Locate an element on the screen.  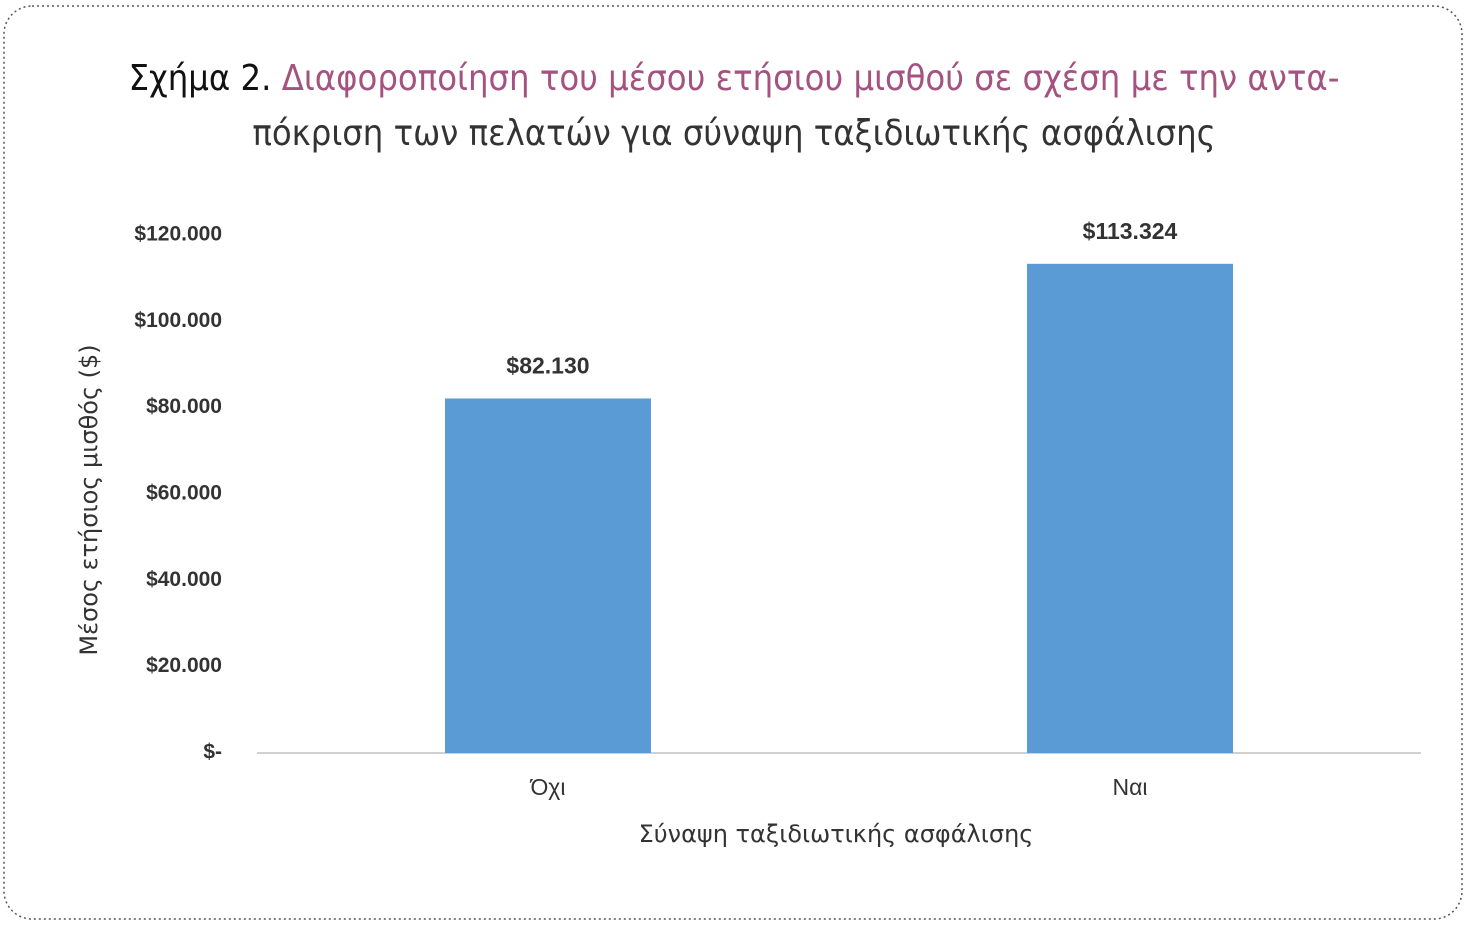
y-tick-label: $20.000 is located at coordinates (184, 665).